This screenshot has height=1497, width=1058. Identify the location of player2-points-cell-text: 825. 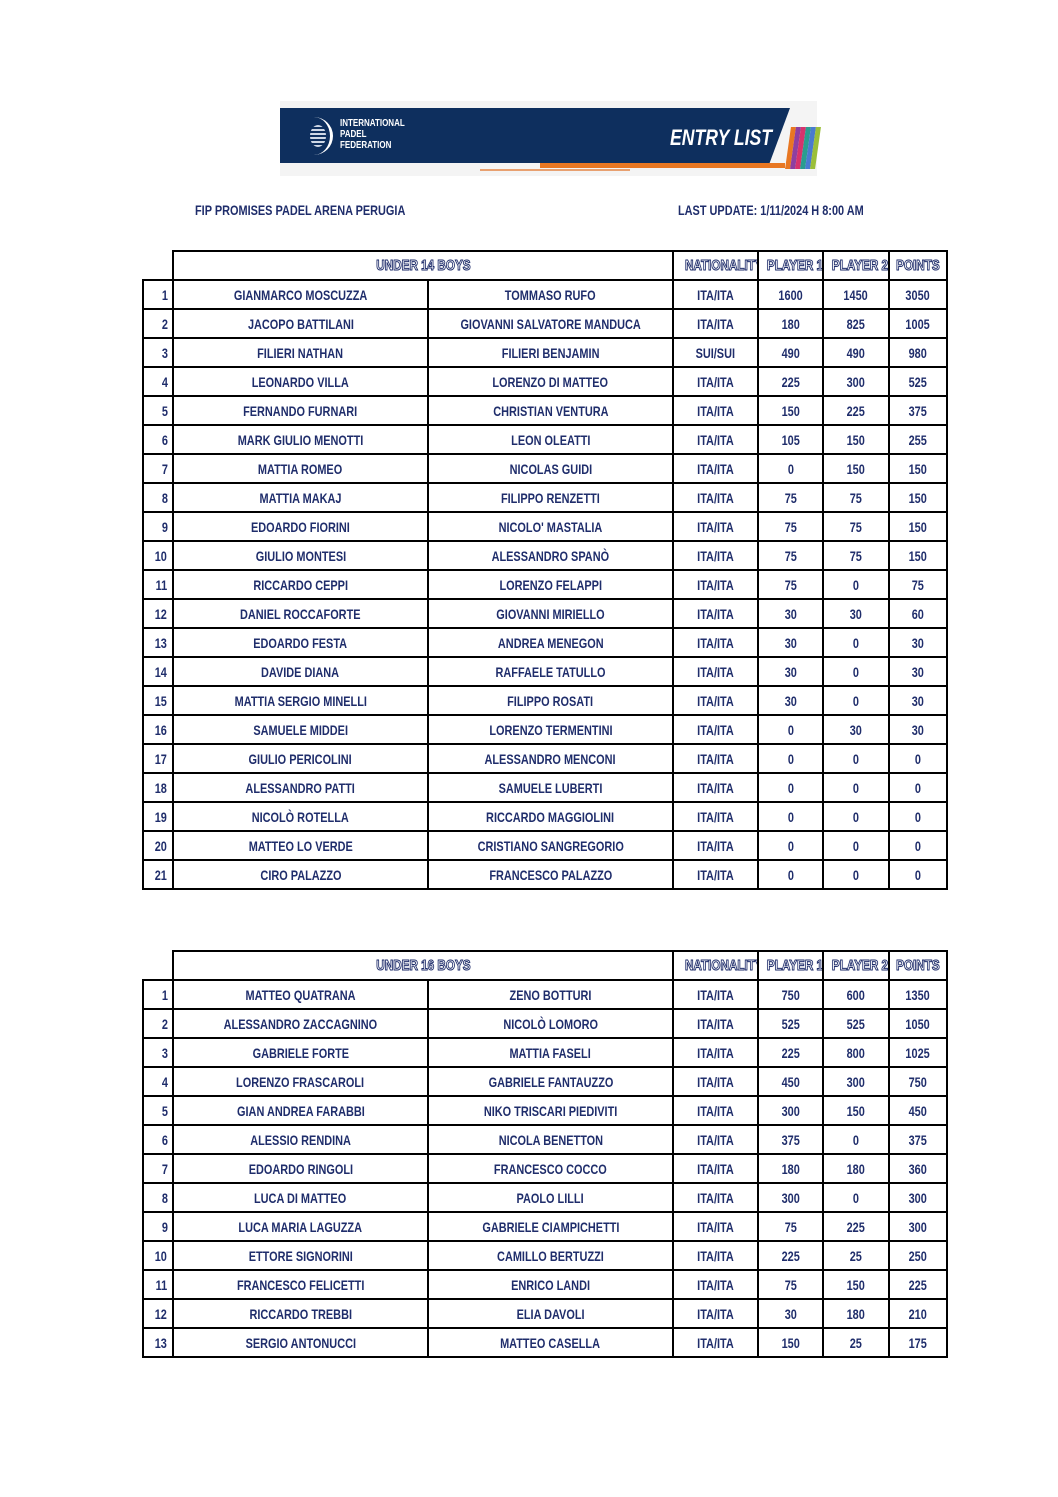
(856, 323).